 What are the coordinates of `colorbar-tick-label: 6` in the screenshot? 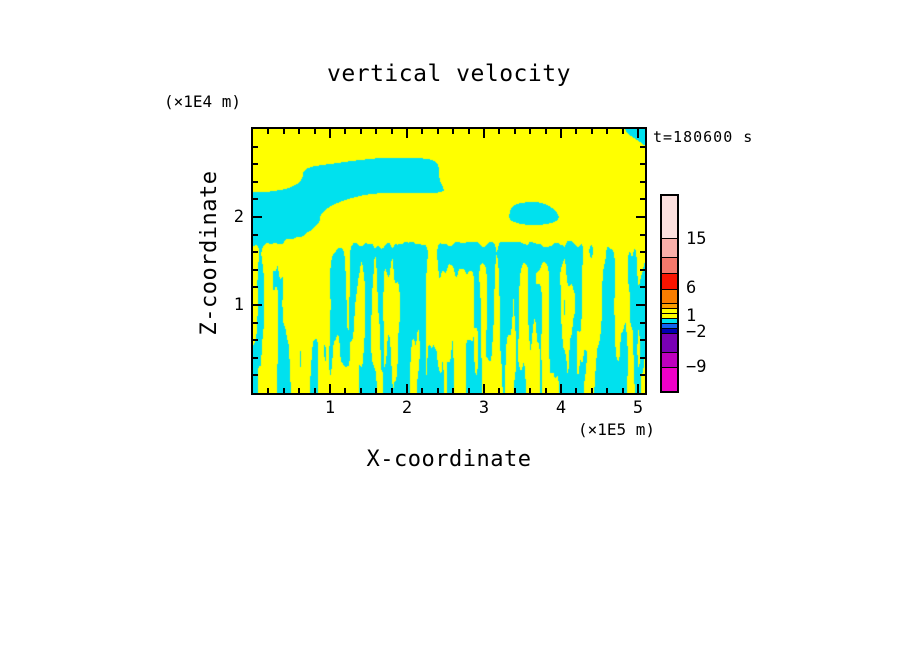 It's located at (691, 288).